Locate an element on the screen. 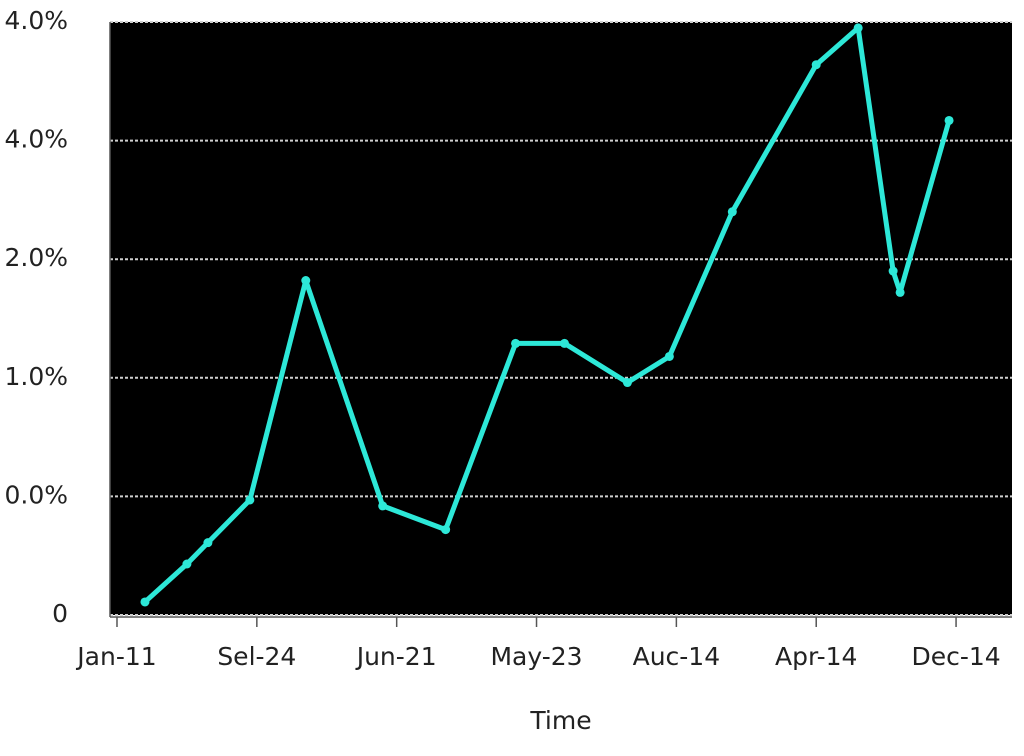  y-tick-label: 2.0% is located at coordinates (36, 257).